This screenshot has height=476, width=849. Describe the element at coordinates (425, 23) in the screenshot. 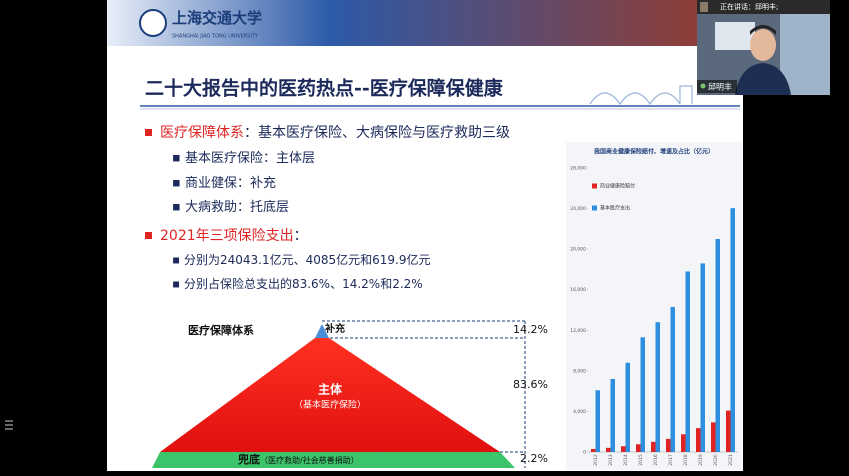

I see `banner` at that location.